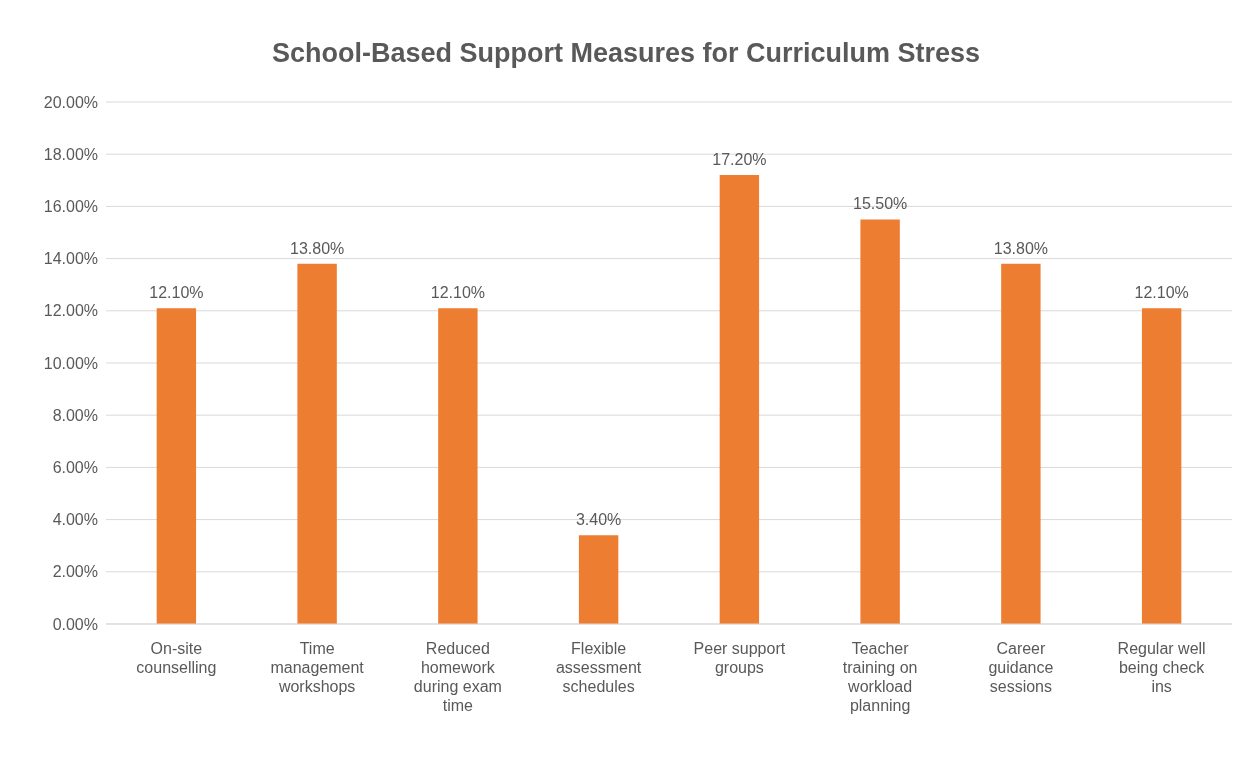  I want to click on data-label: 3.40%, so click(598, 520).